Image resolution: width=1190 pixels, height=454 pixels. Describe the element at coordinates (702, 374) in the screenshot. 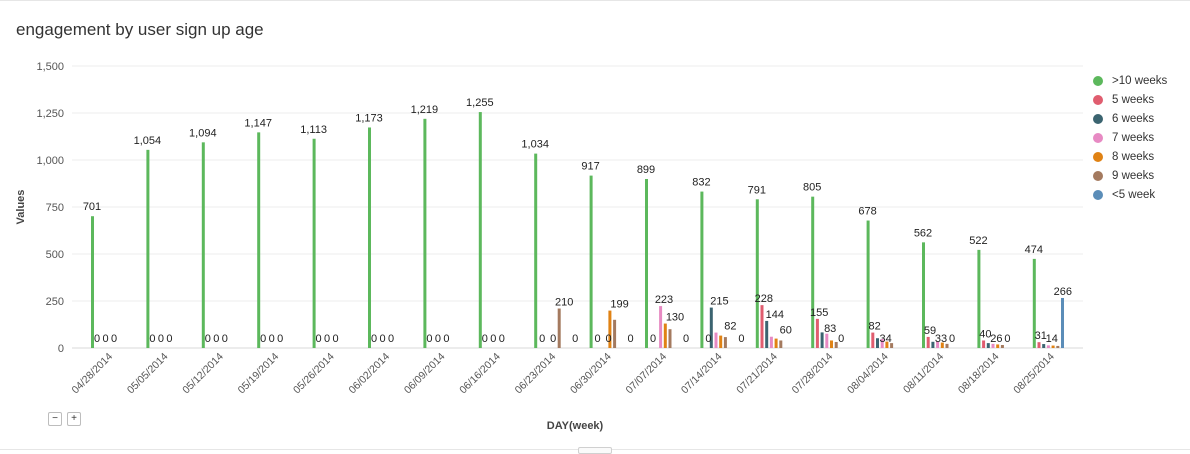

I see `x-tick-label: 07/14/2014` at that location.